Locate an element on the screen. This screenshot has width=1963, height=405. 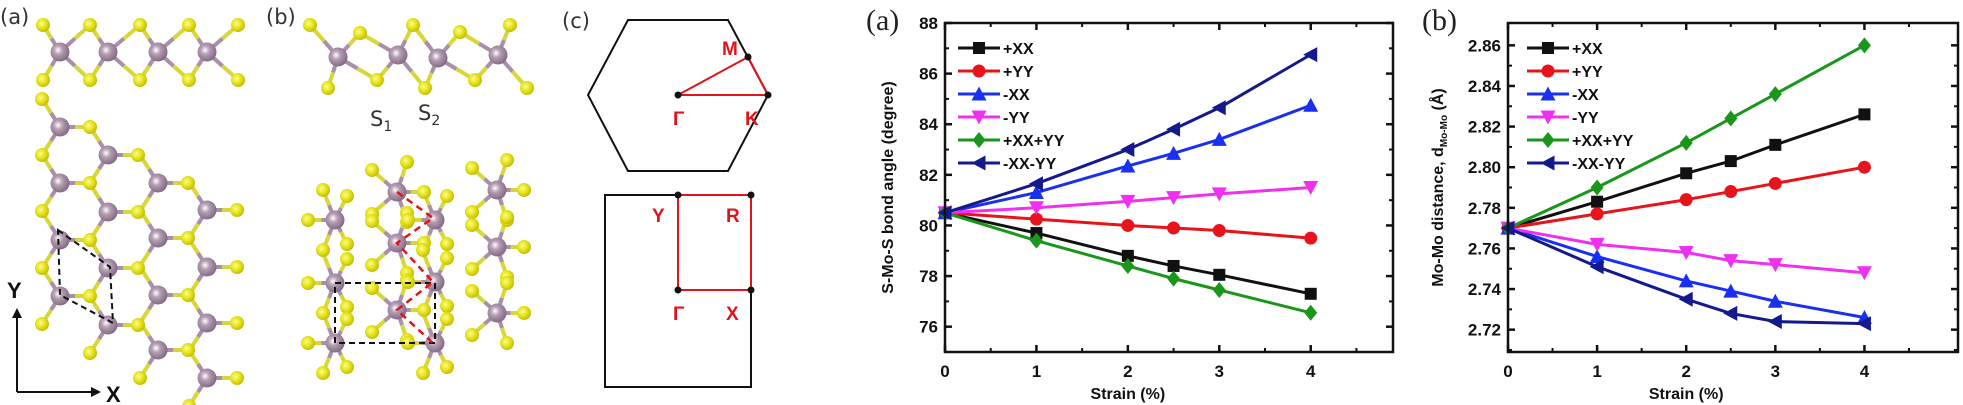
axes-arrows: Y X is located at coordinates (64, 341).